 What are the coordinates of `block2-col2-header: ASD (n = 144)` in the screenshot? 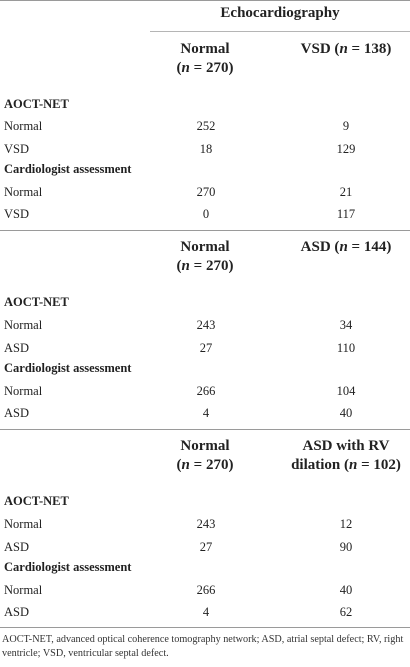 It's located at (346, 247).